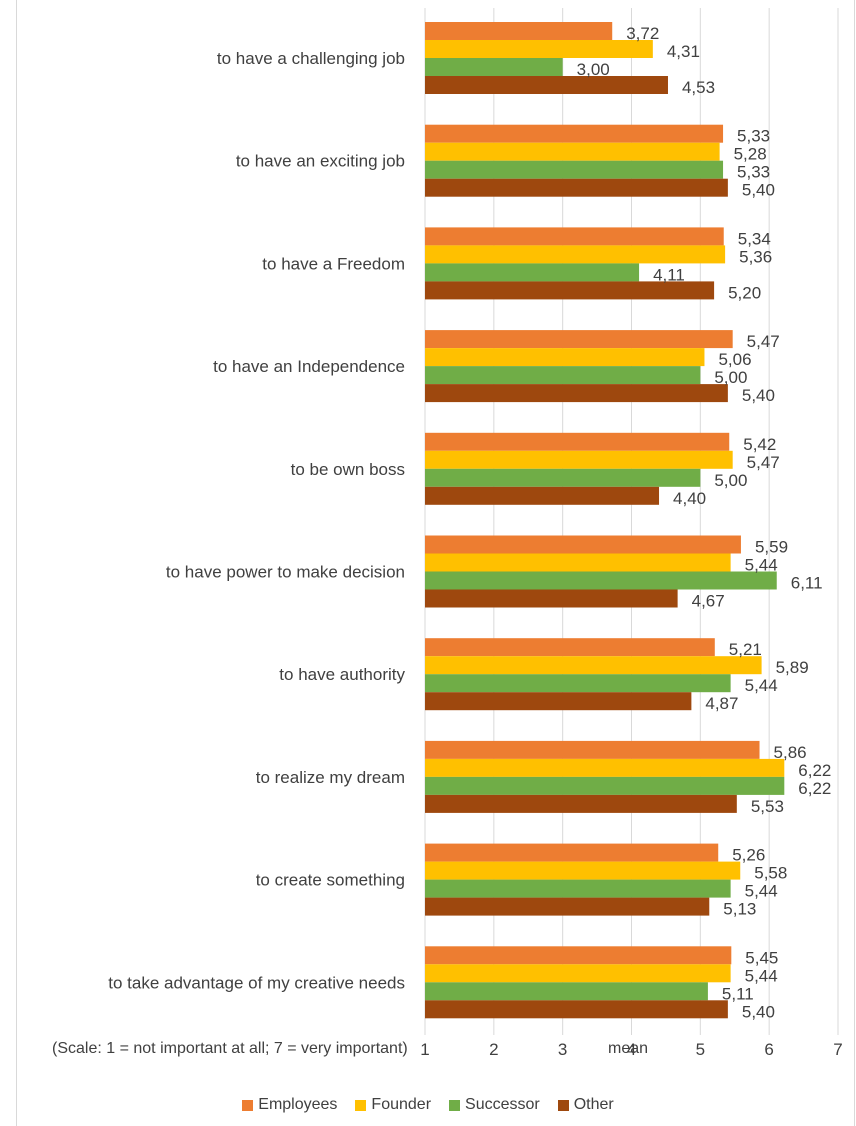 The height and width of the screenshot is (1126, 856). I want to click on x-tick-label: 4, so click(631, 1049).